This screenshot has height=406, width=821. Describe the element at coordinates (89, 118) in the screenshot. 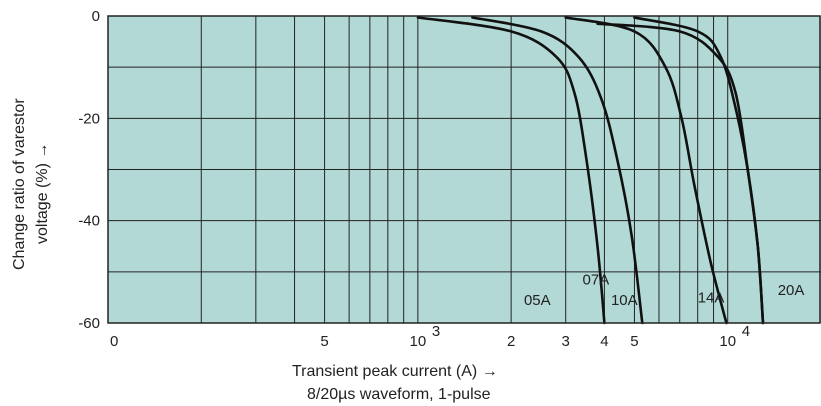

I see `y-tick-label: -20` at that location.